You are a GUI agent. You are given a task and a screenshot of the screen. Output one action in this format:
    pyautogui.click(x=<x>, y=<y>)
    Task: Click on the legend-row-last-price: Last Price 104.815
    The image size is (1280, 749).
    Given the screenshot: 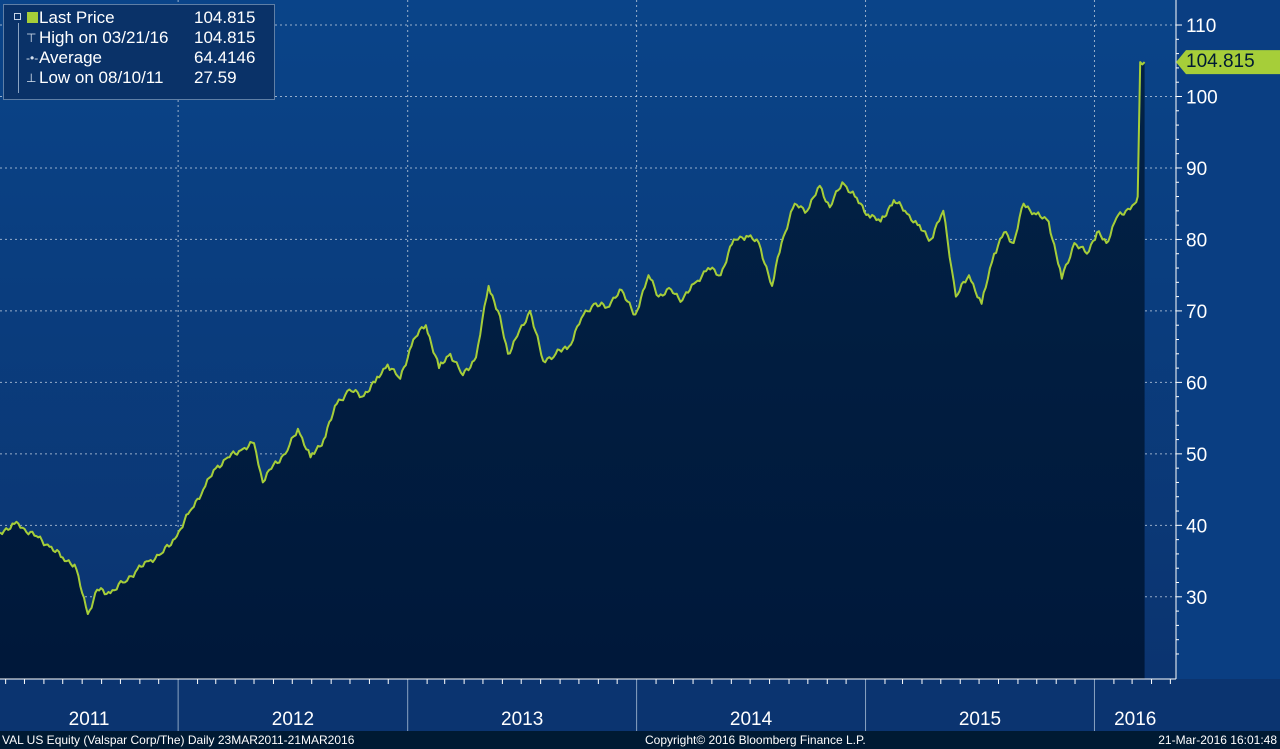 What is the action you would take?
    pyautogui.click(x=139, y=18)
    